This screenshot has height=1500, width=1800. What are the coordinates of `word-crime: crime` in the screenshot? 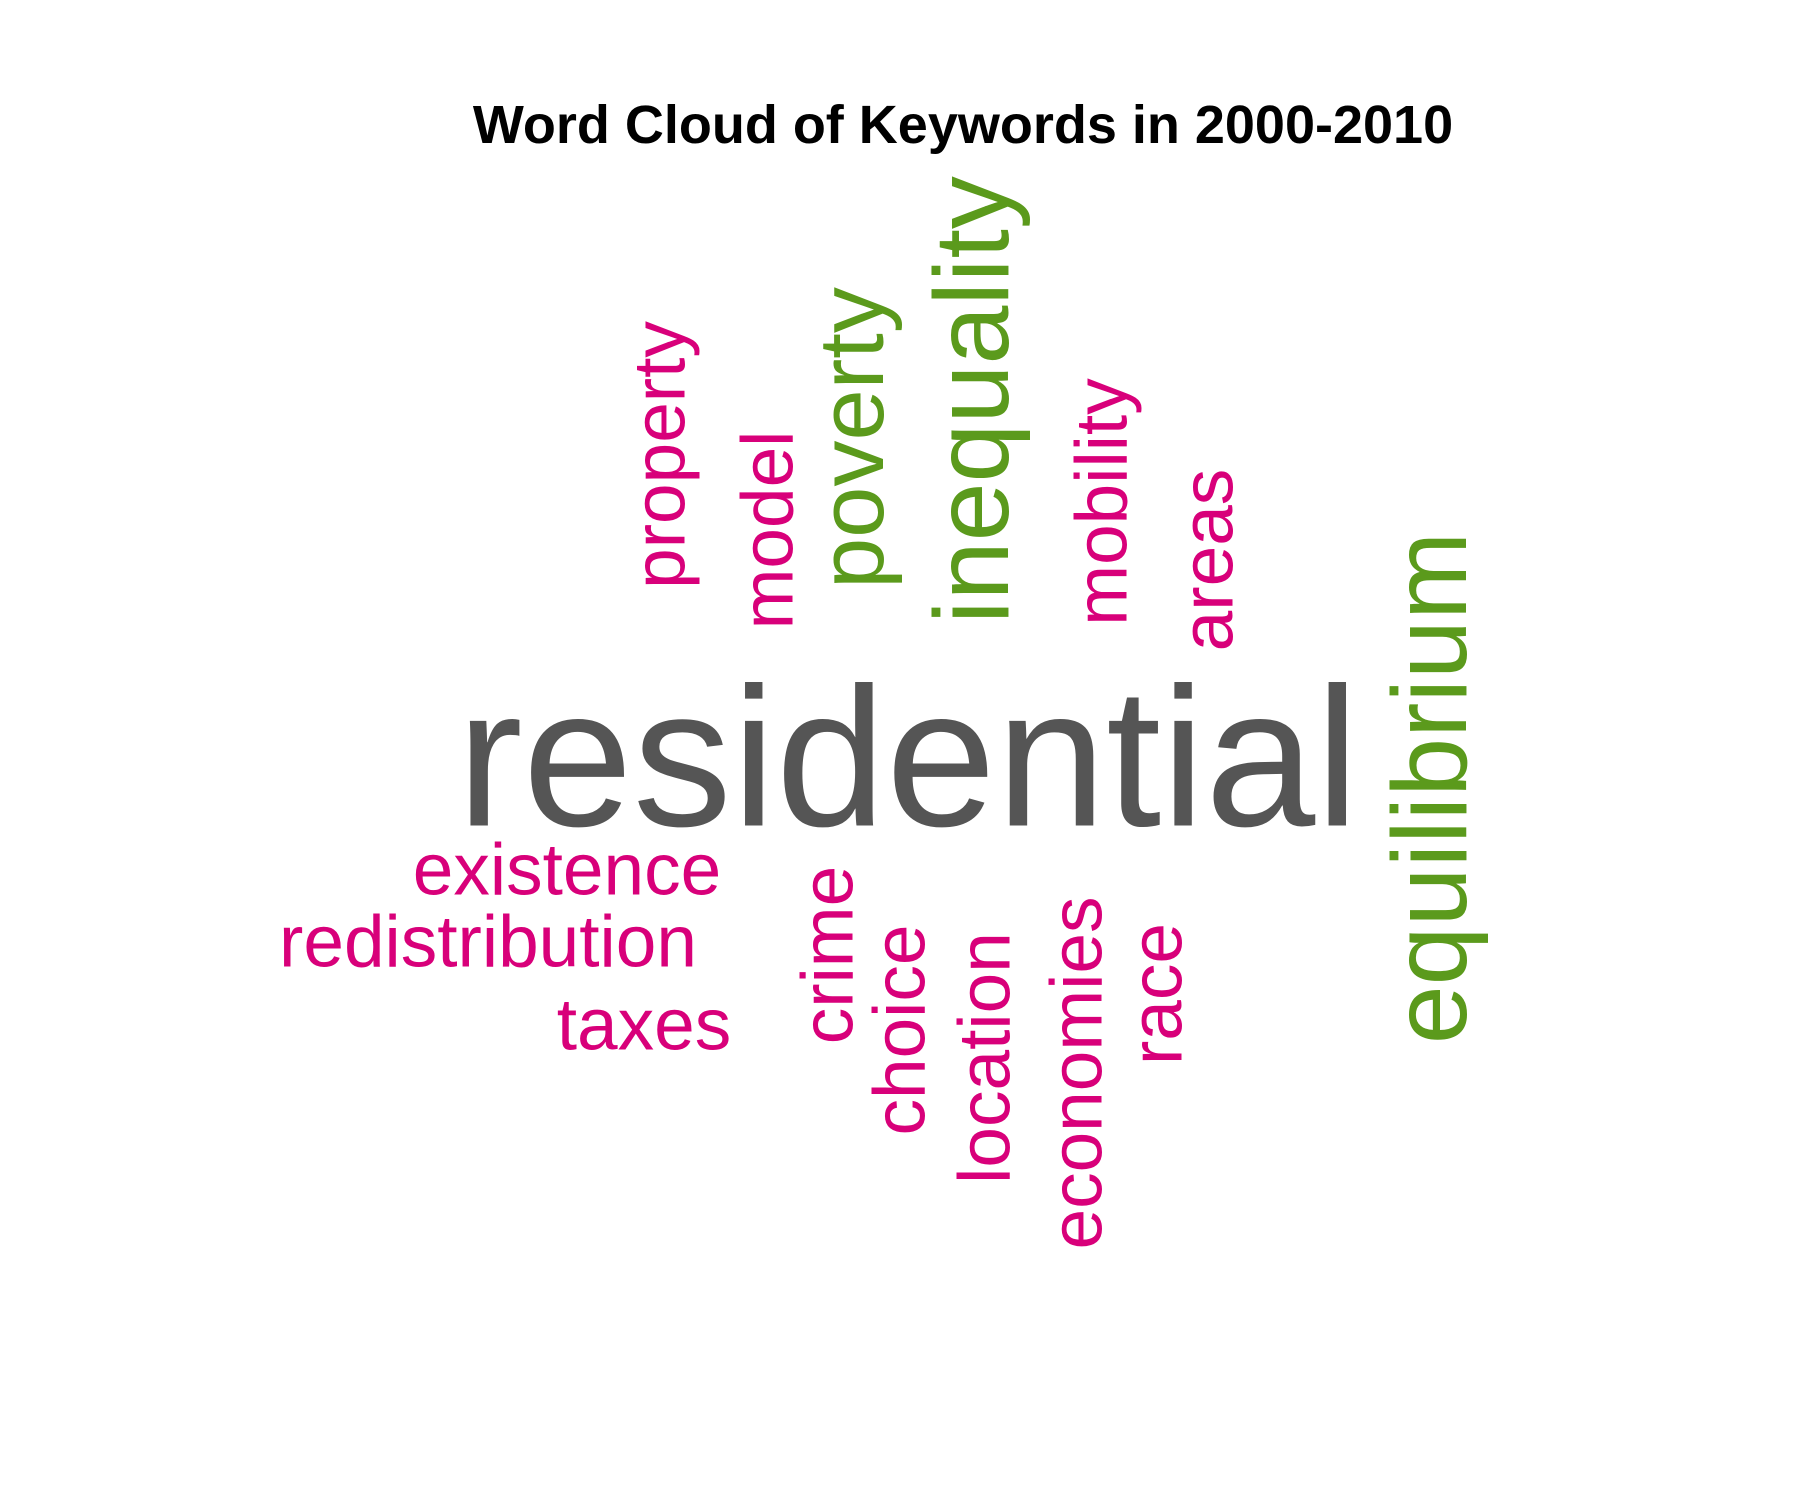 It's located at (828, 955).